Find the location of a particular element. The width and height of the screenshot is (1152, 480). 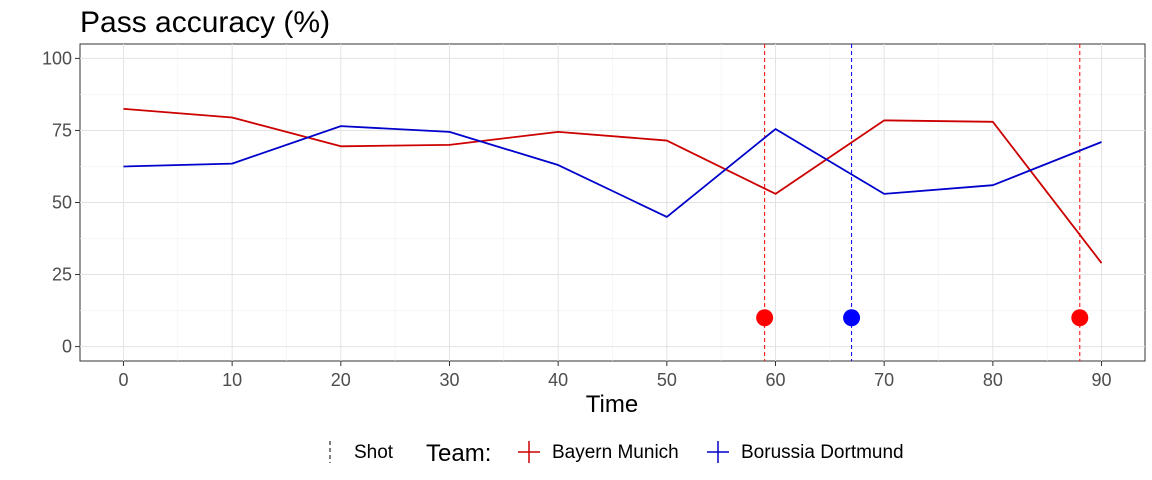

legend-label-borussia-dortmund: Borussia Dortmund is located at coordinates (822, 452).